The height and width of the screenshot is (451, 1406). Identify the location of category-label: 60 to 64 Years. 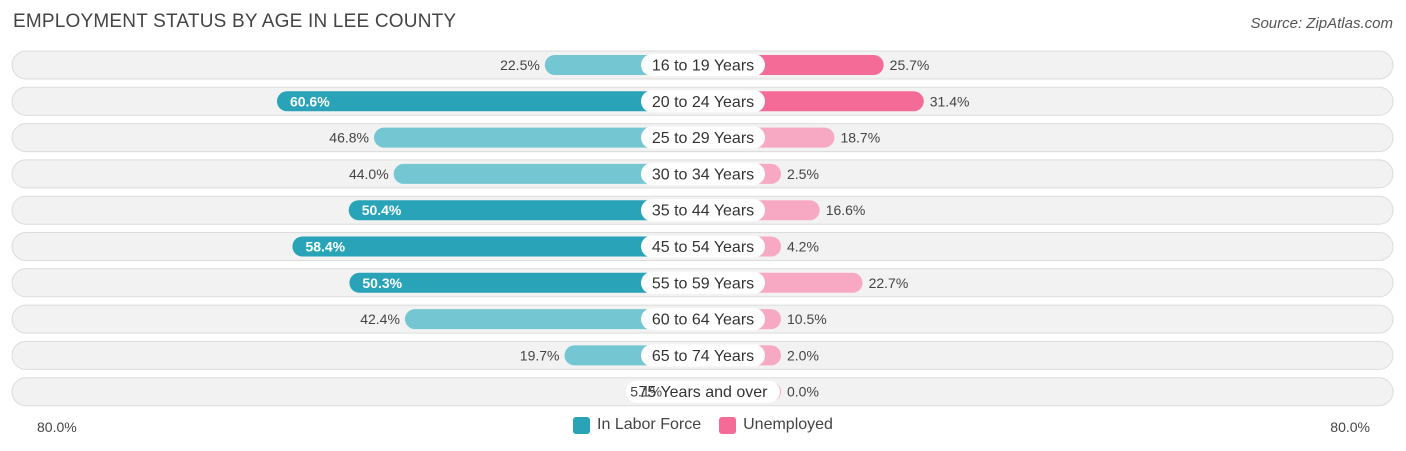
(703, 320).